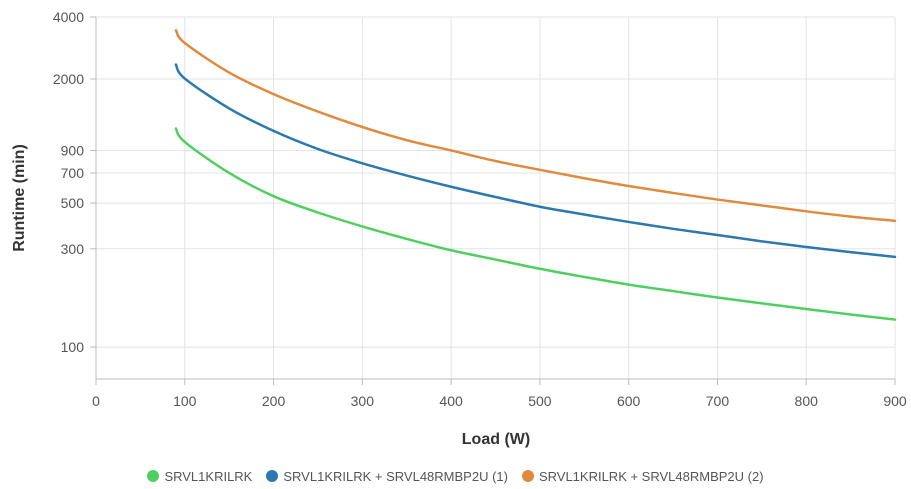 The image size is (911, 489). I want to click on legend-item-1: SRVL1KRILRK, so click(199, 476).